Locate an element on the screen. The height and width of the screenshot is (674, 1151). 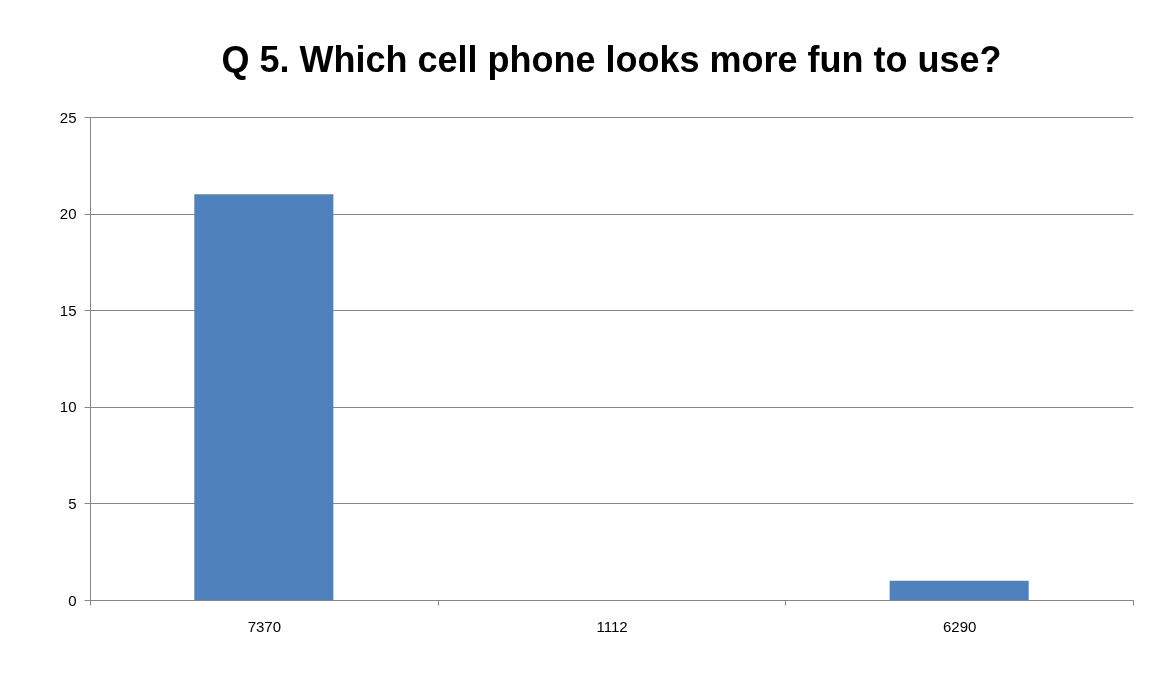
x-tick-label: 6290 is located at coordinates (959, 626).